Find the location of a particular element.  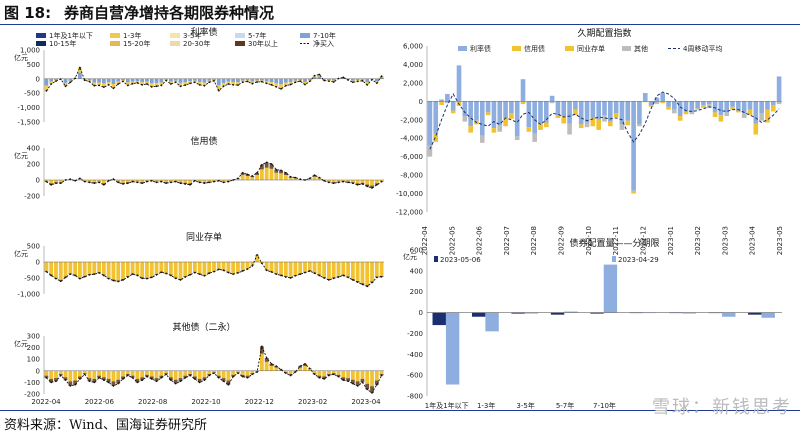

legend-swatch is located at coordinates (569, 48).